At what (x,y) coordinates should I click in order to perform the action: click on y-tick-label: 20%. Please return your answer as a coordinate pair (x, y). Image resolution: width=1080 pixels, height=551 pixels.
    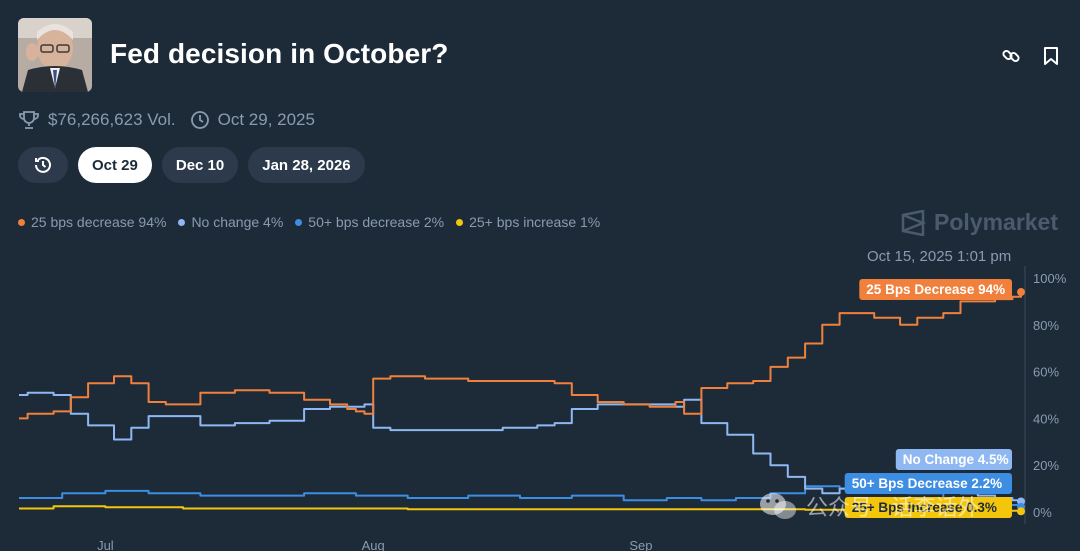
    Looking at the image, I should click on (1046, 465).